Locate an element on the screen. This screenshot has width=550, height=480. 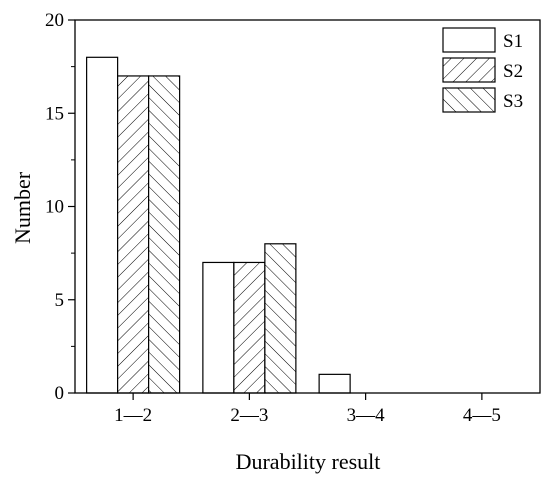
legend-swatch-s2 is located at coordinates (469, 70).